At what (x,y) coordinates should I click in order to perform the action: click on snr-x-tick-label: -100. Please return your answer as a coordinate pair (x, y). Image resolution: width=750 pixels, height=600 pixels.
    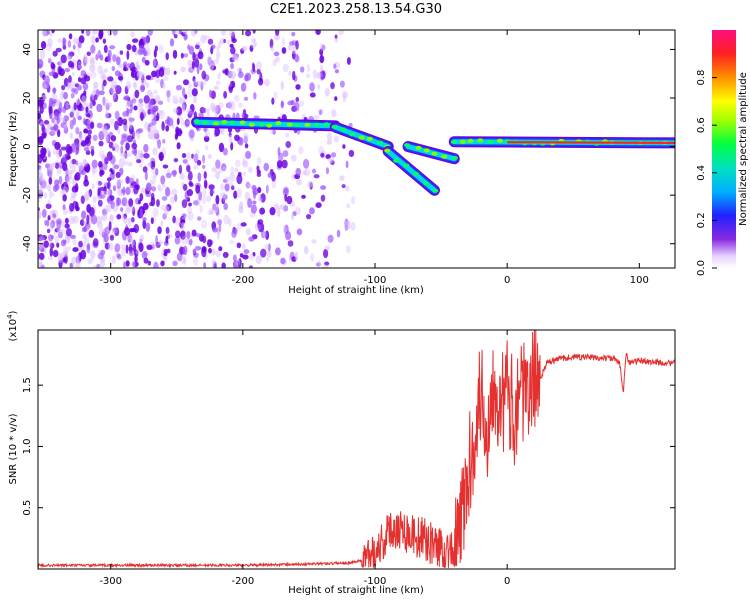
    Looking at the image, I should click on (375, 581).